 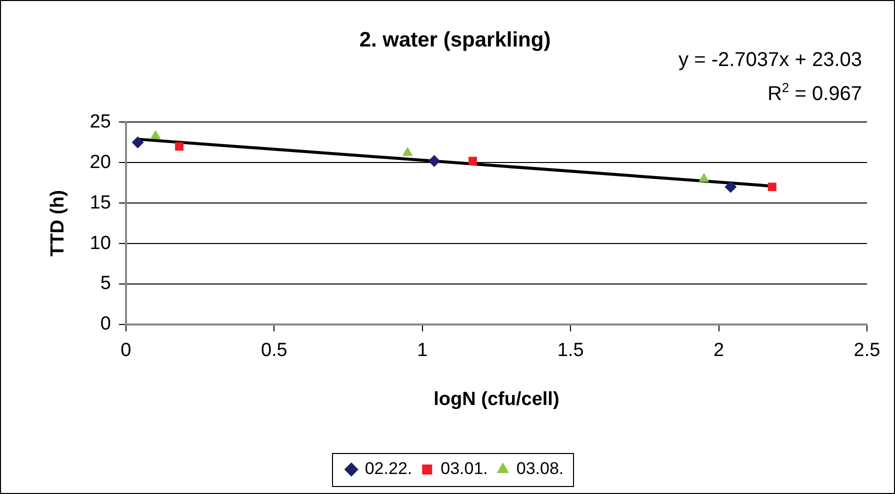 I want to click on legend-label: 03.08., so click(x=540, y=468).